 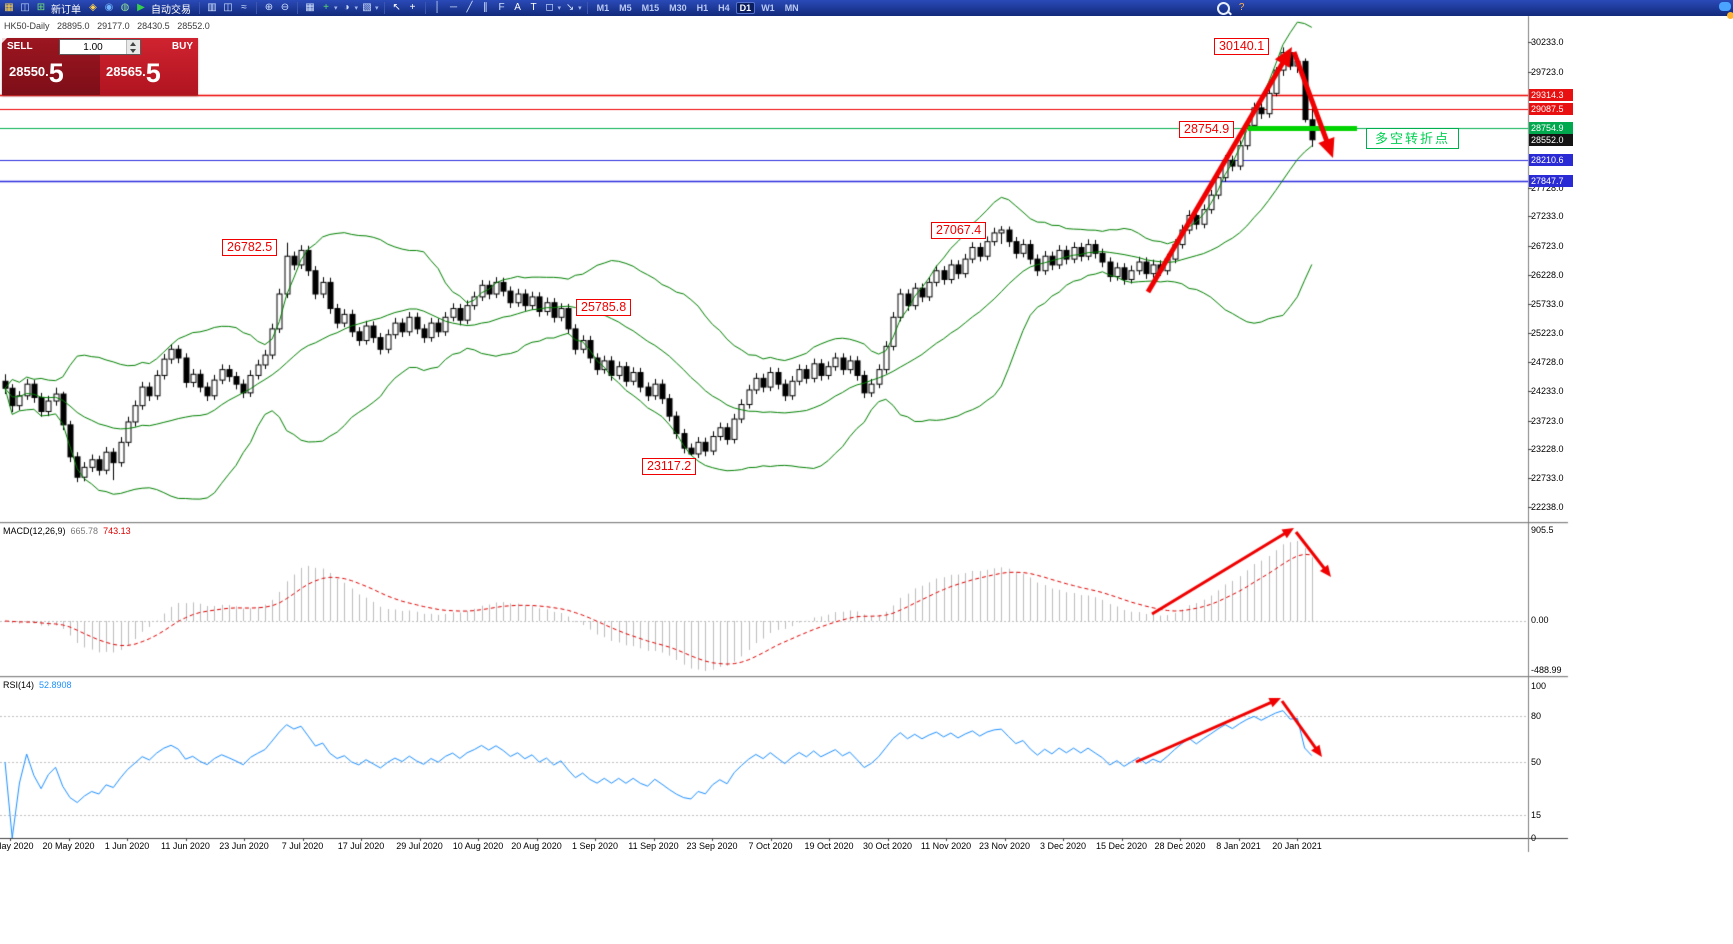 What do you see at coordinates (27, 26) in the screenshot?
I see `symbol-period-label: HK50-Daily` at bounding box center [27, 26].